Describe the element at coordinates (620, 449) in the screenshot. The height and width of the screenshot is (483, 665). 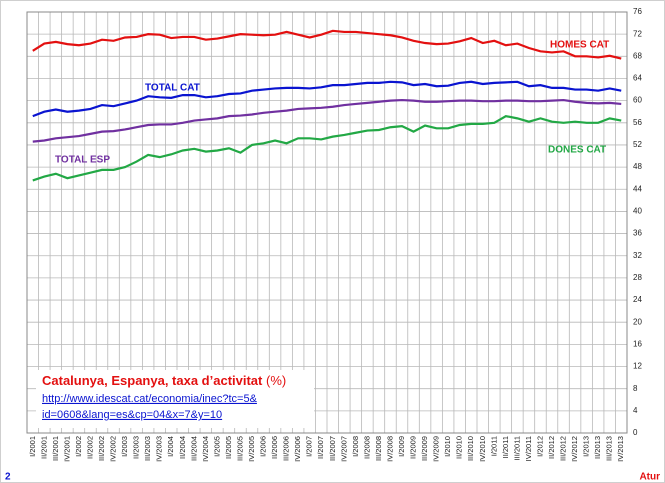
I see `x-tick-label: IV/2013` at that location.